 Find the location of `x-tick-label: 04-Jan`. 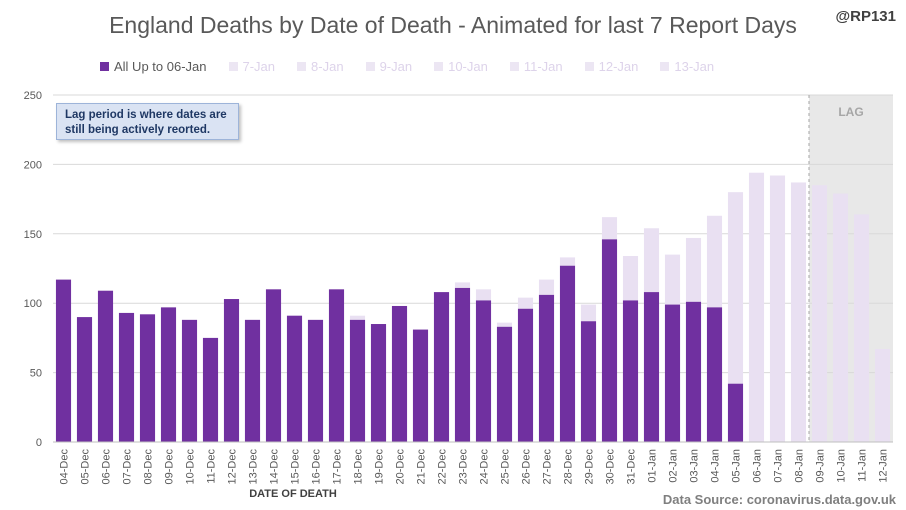

x-tick-label: 04-Jan is located at coordinates (716, 466).